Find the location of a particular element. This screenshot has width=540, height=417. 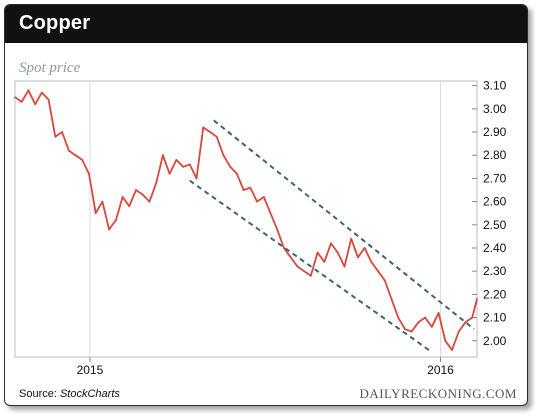

y-tick-label: 3.10 is located at coordinates (495, 86).